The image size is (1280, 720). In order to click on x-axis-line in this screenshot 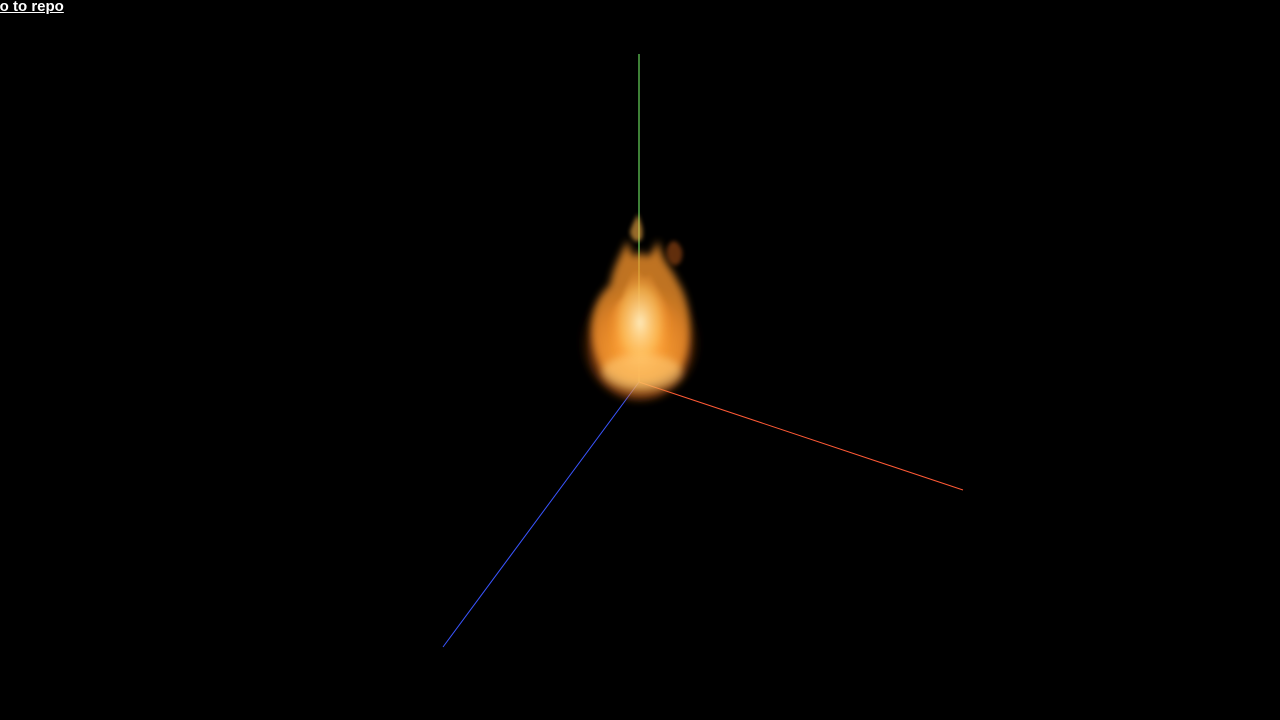, I will do `click(801, 436)`.